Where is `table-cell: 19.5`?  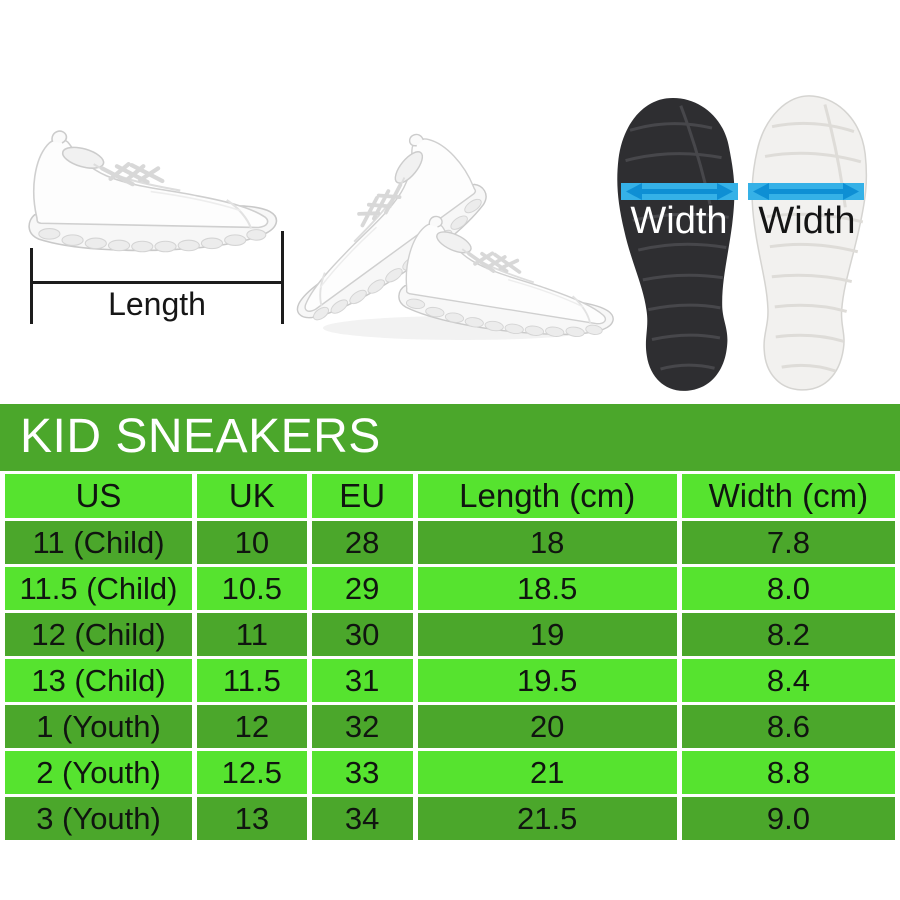
table-cell: 19.5 is located at coordinates (547, 680).